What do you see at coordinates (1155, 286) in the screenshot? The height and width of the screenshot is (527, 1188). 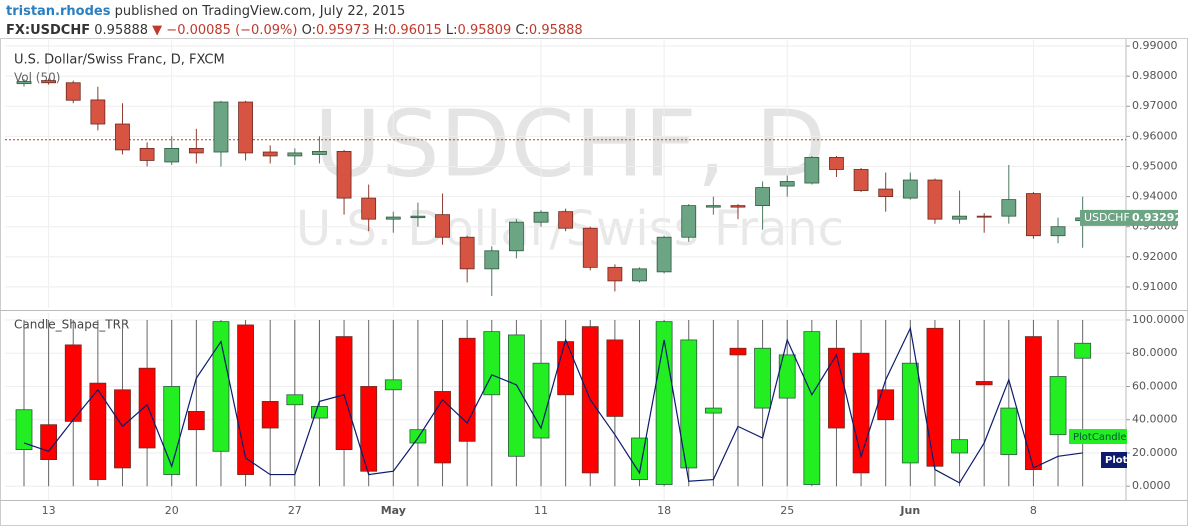 I see `y-tick-label: 0.91000` at bounding box center [1155, 286].